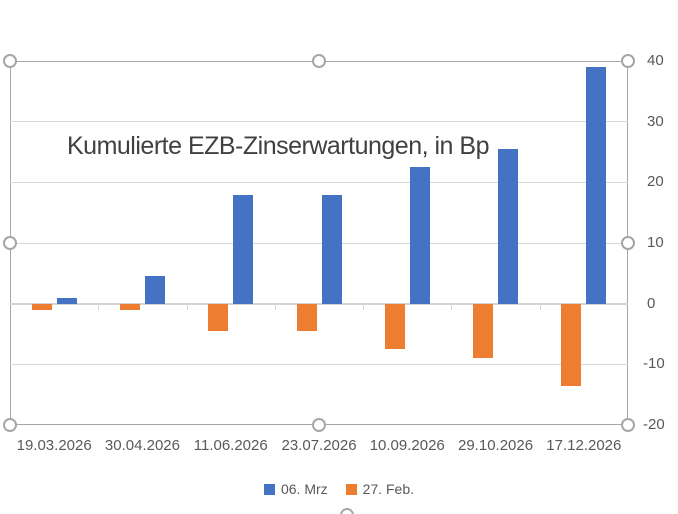  I want to click on bar-series1-cat7, so click(596, 185).